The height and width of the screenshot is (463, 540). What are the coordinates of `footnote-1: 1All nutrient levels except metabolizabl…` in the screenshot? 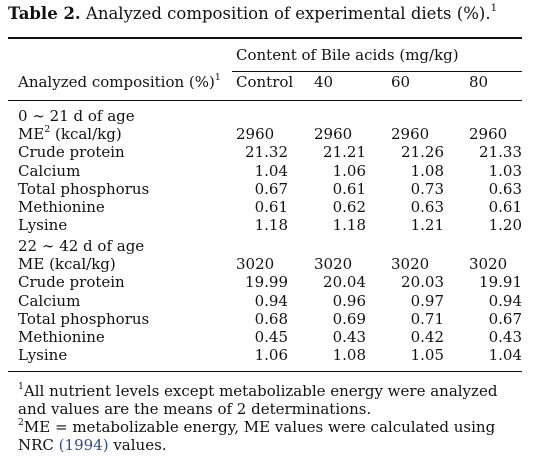 It's located at (273, 399).